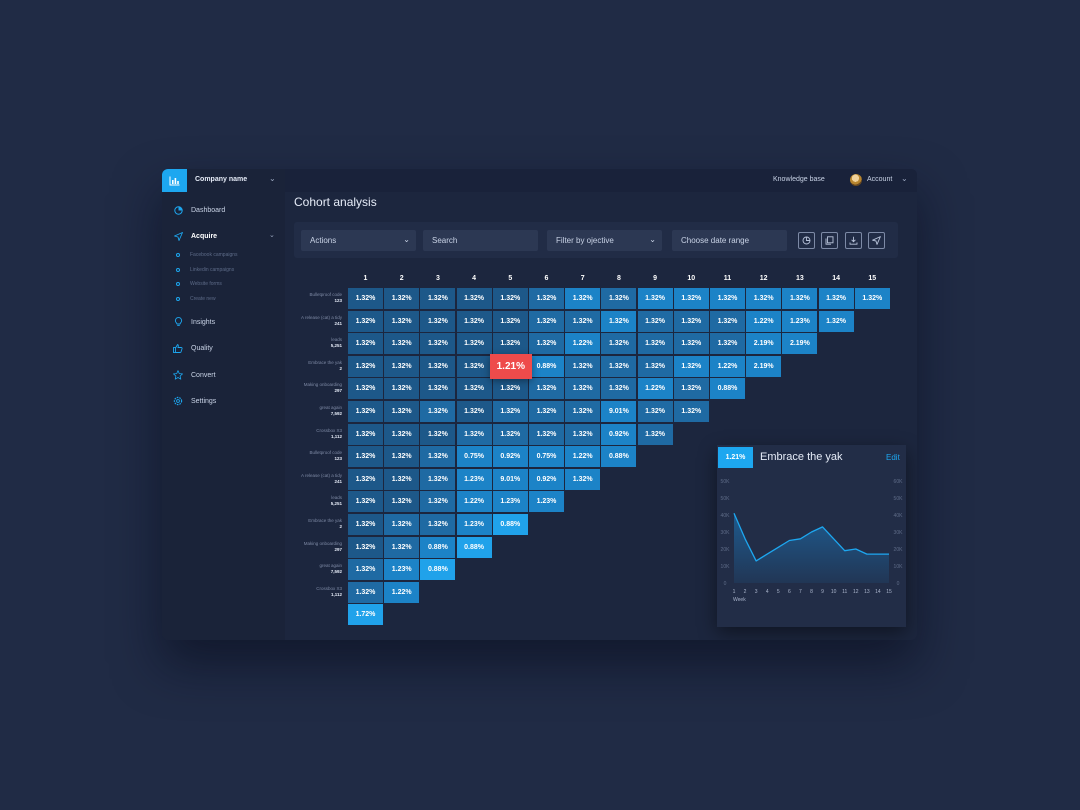  Describe the element at coordinates (829, 240) in the screenshot. I see `copy-button` at that location.